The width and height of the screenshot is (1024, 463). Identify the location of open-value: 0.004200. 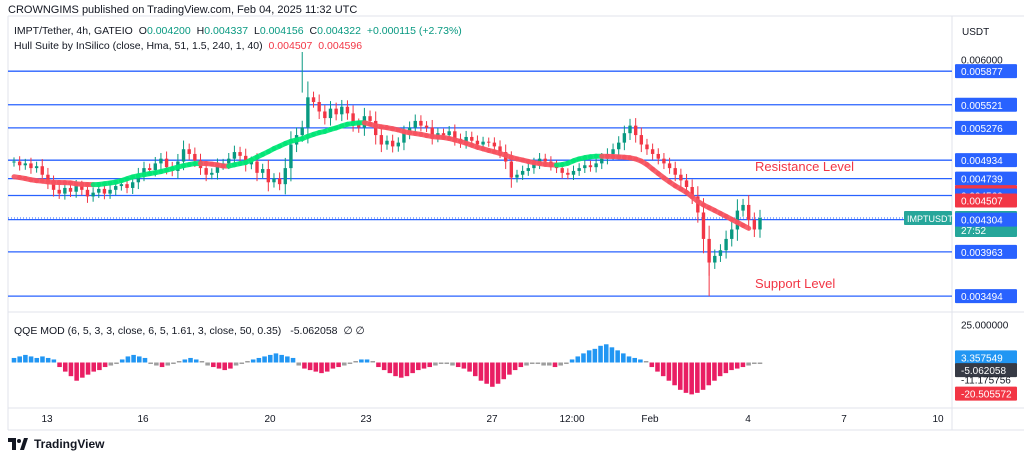
(169, 31).